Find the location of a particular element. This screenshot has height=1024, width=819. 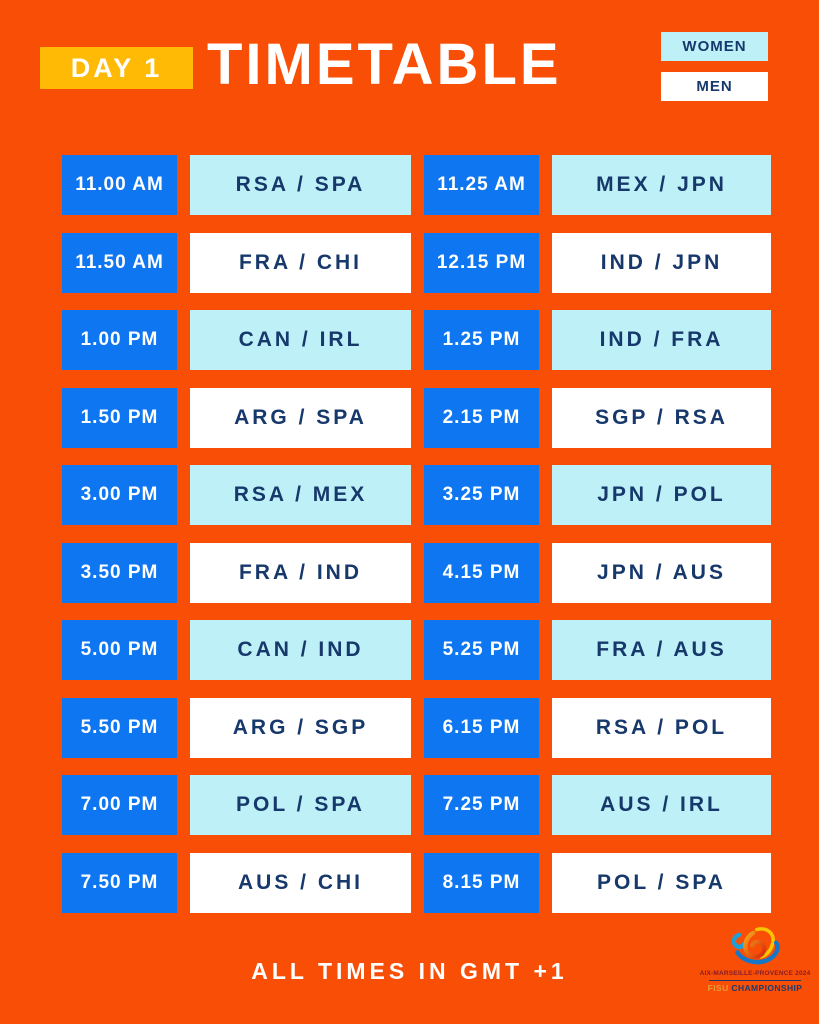

logo-divider is located at coordinates (755, 980).